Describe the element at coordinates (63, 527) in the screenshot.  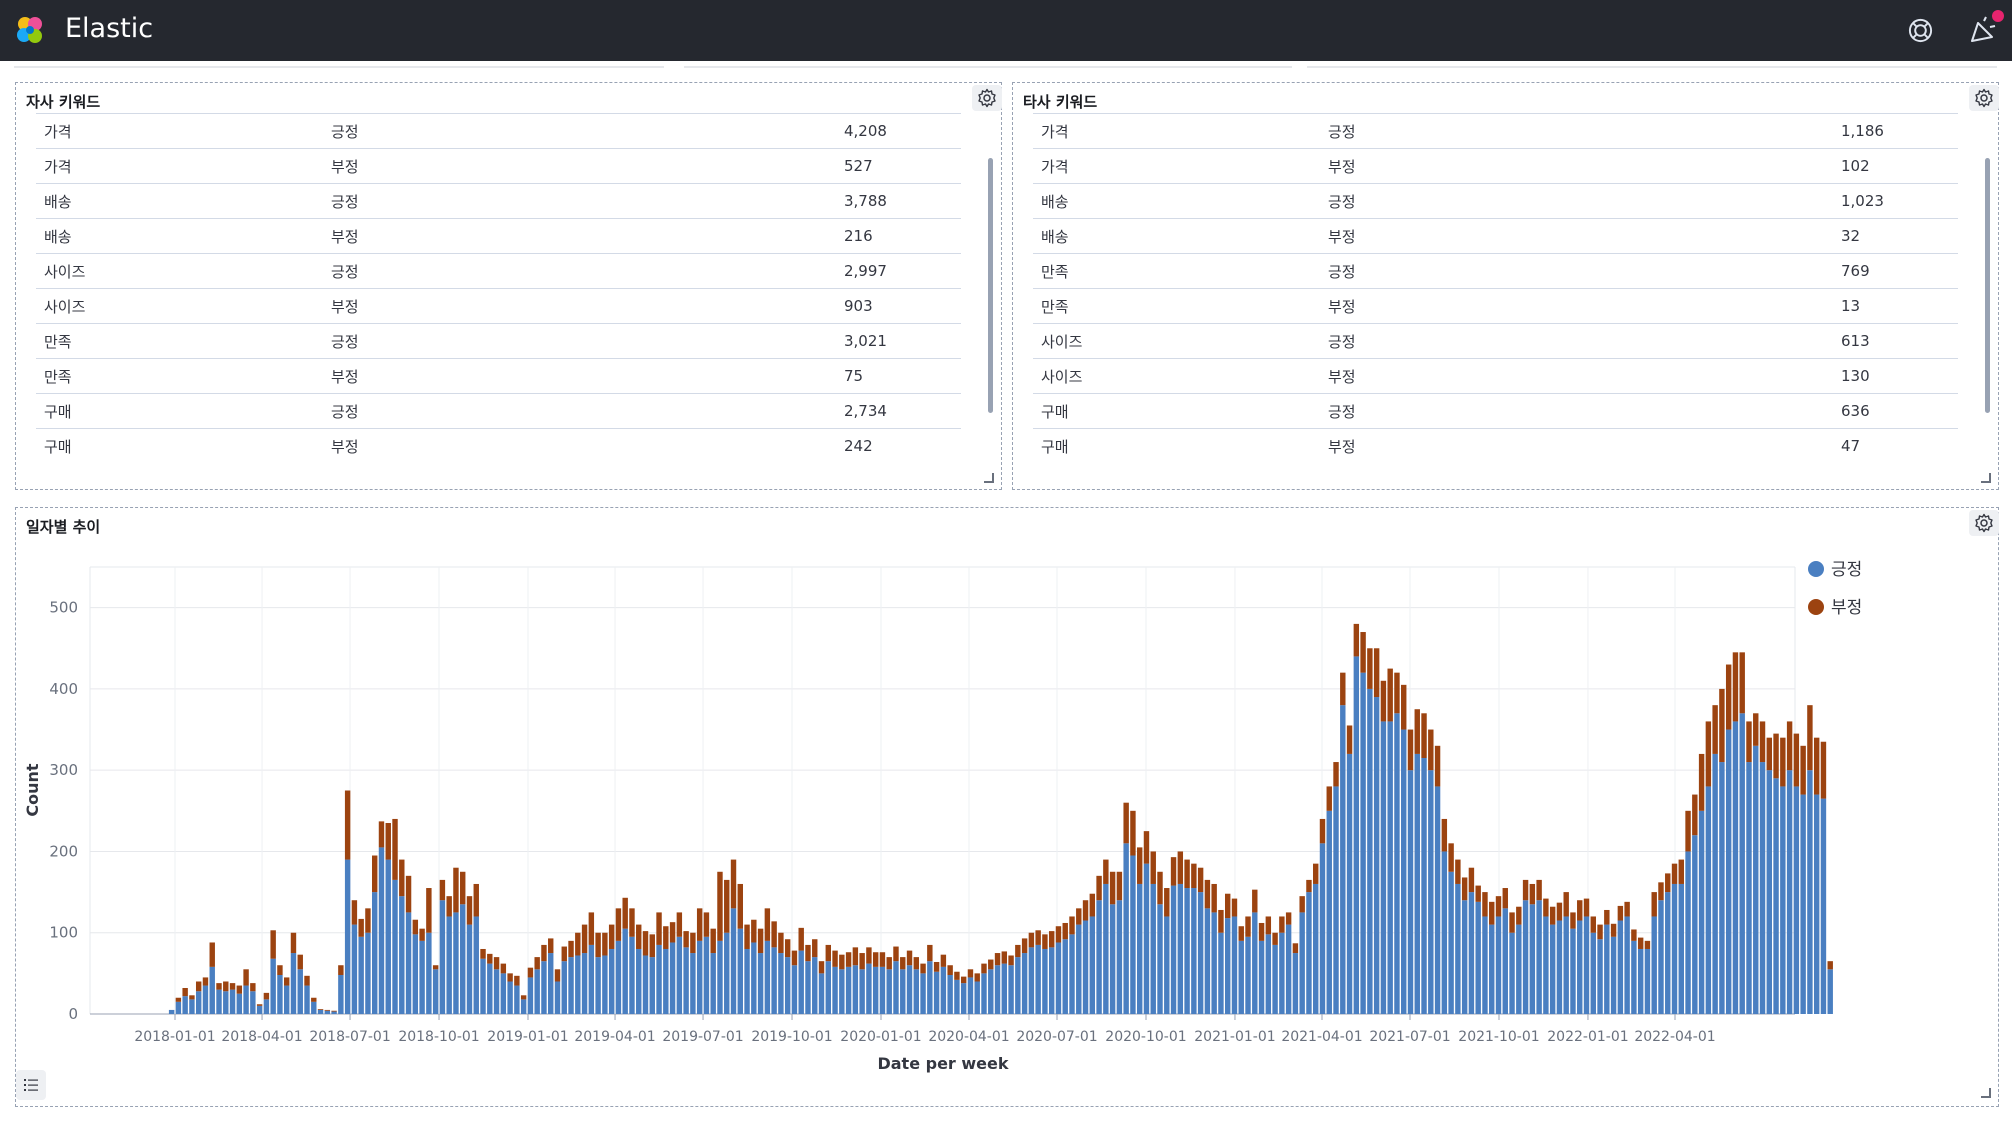
I see `panel-title: 일자별 추이` at that location.